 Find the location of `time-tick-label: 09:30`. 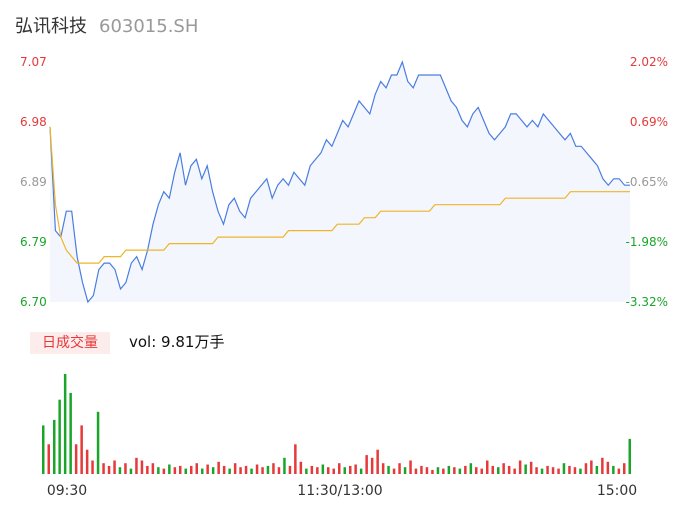

time-tick-label: 09:30 is located at coordinates (67, 491).